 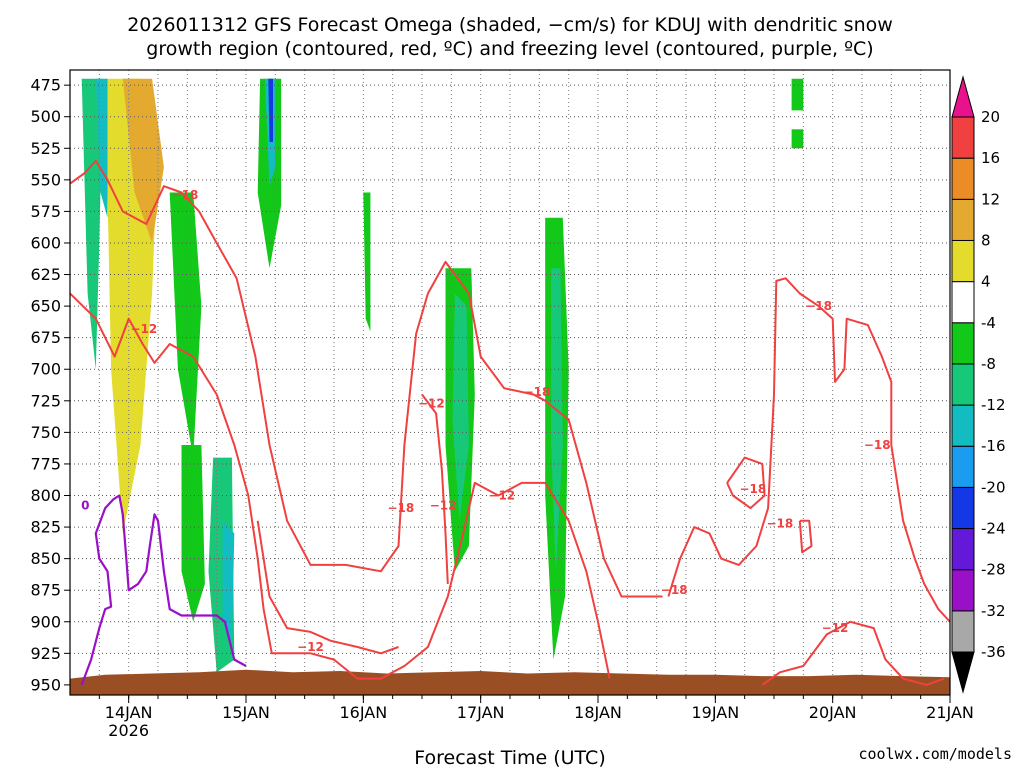 What do you see at coordinates (45, 432) in the screenshot?
I see `y-tick-label-11: 750` at bounding box center [45, 432].